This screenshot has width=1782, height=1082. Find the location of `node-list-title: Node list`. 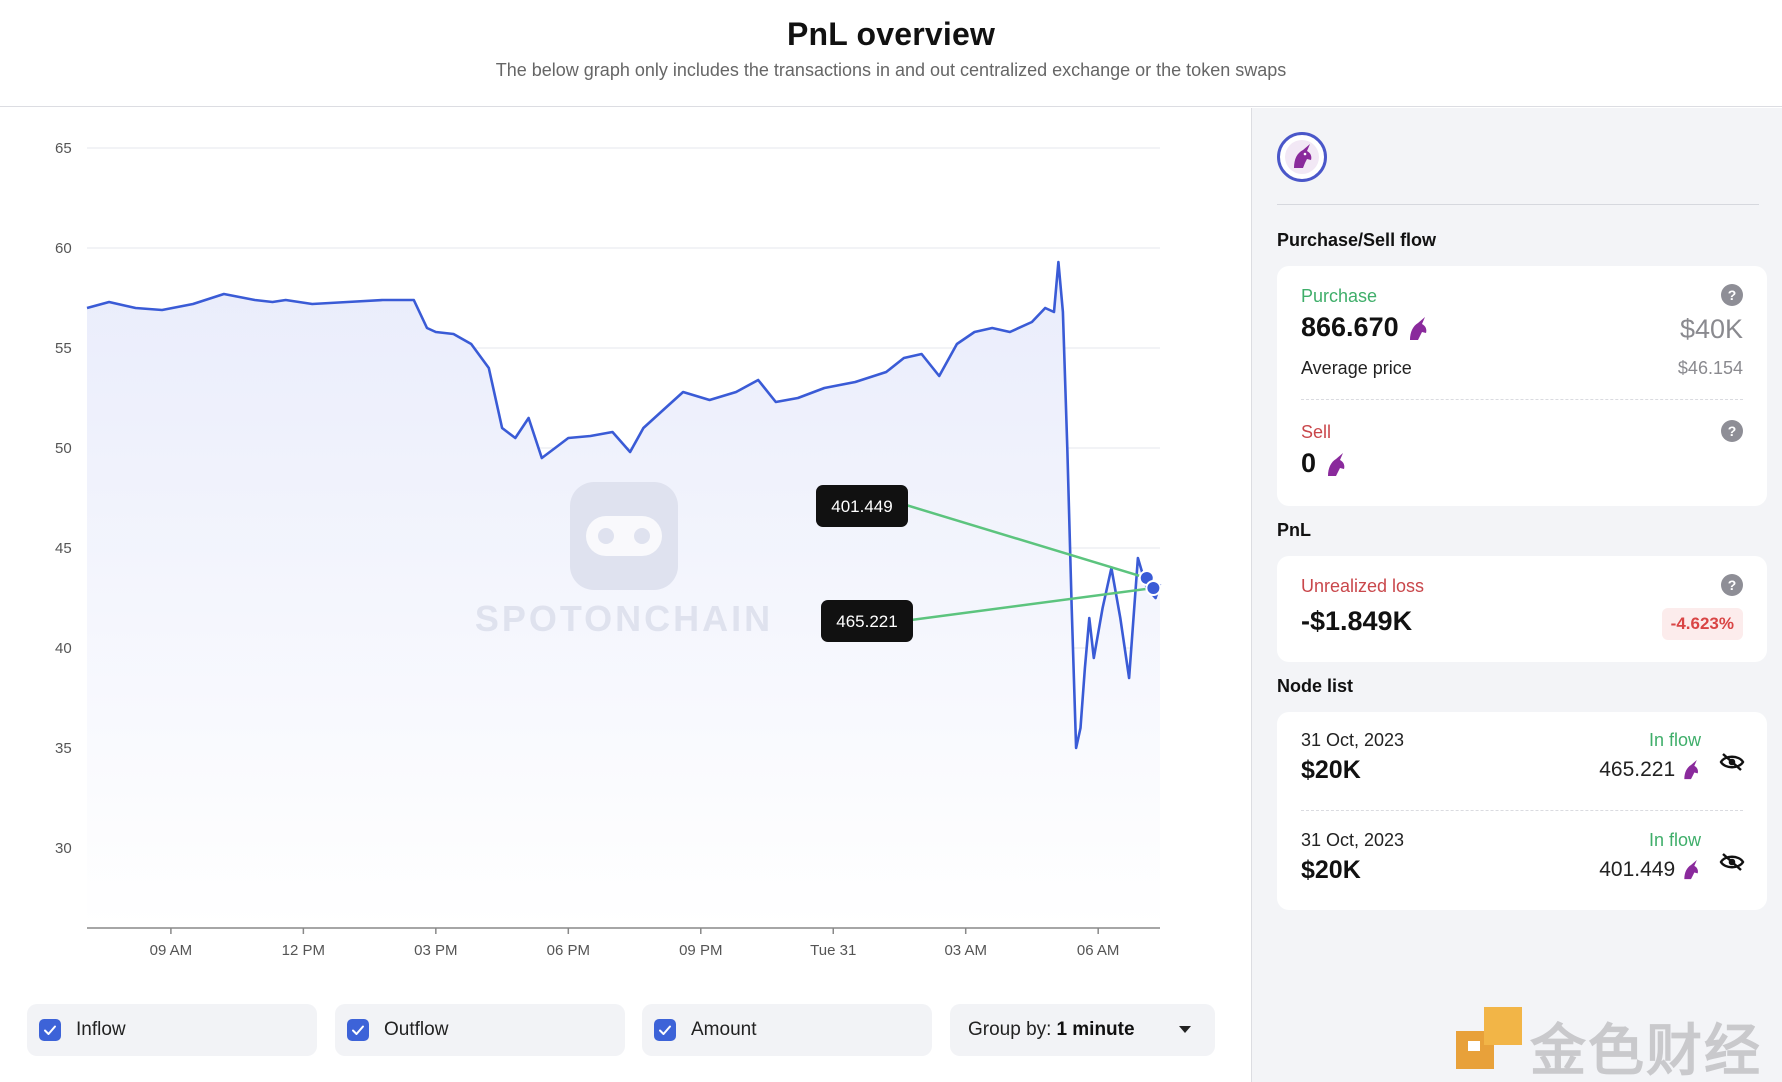

node-list-title: Node list is located at coordinates (1315, 686).